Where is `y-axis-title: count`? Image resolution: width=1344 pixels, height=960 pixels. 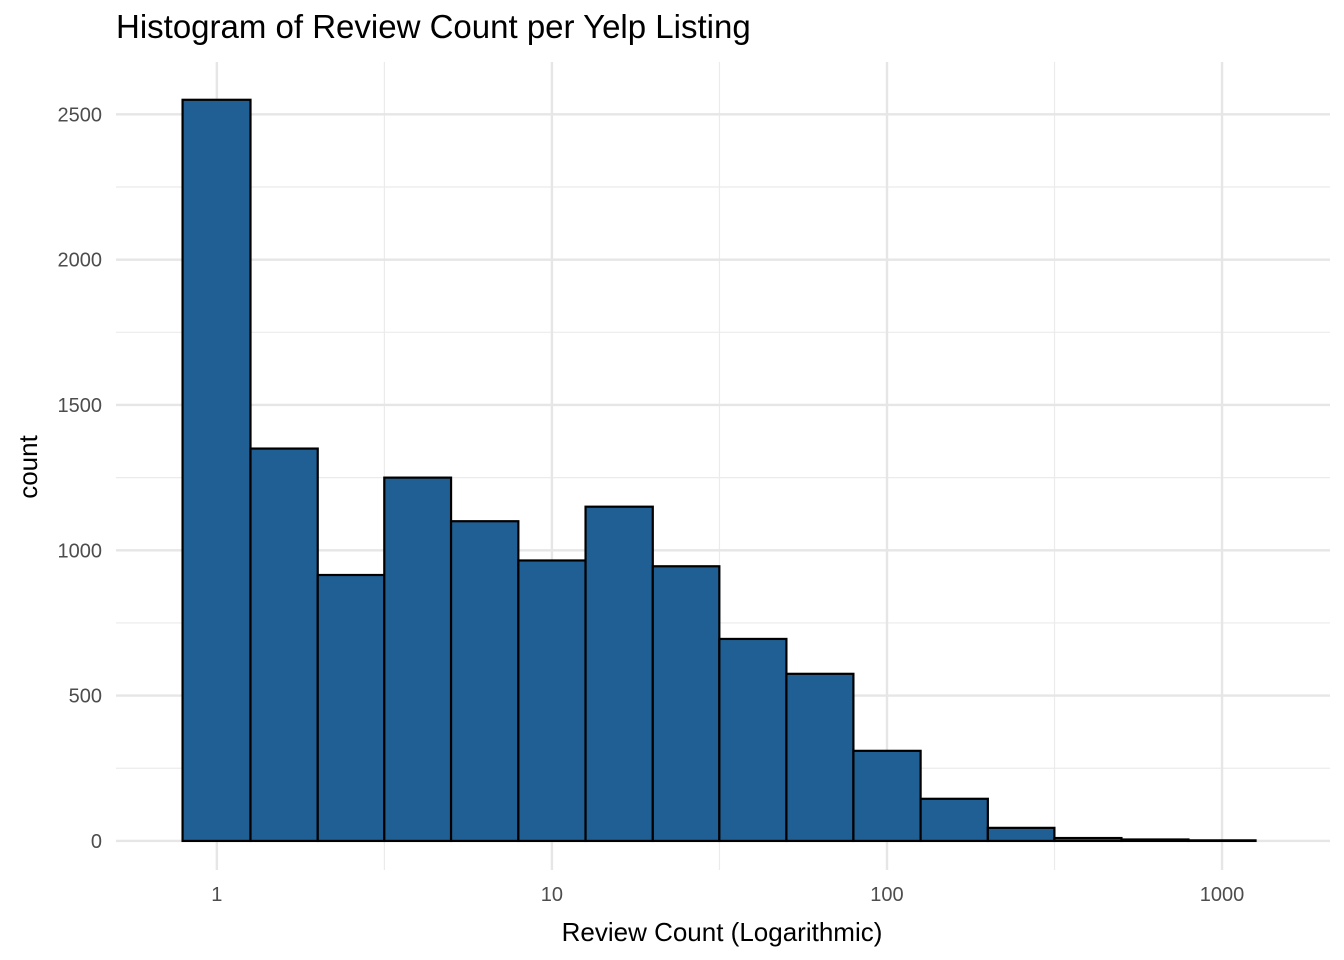 y-axis-title: count is located at coordinates (28, 466).